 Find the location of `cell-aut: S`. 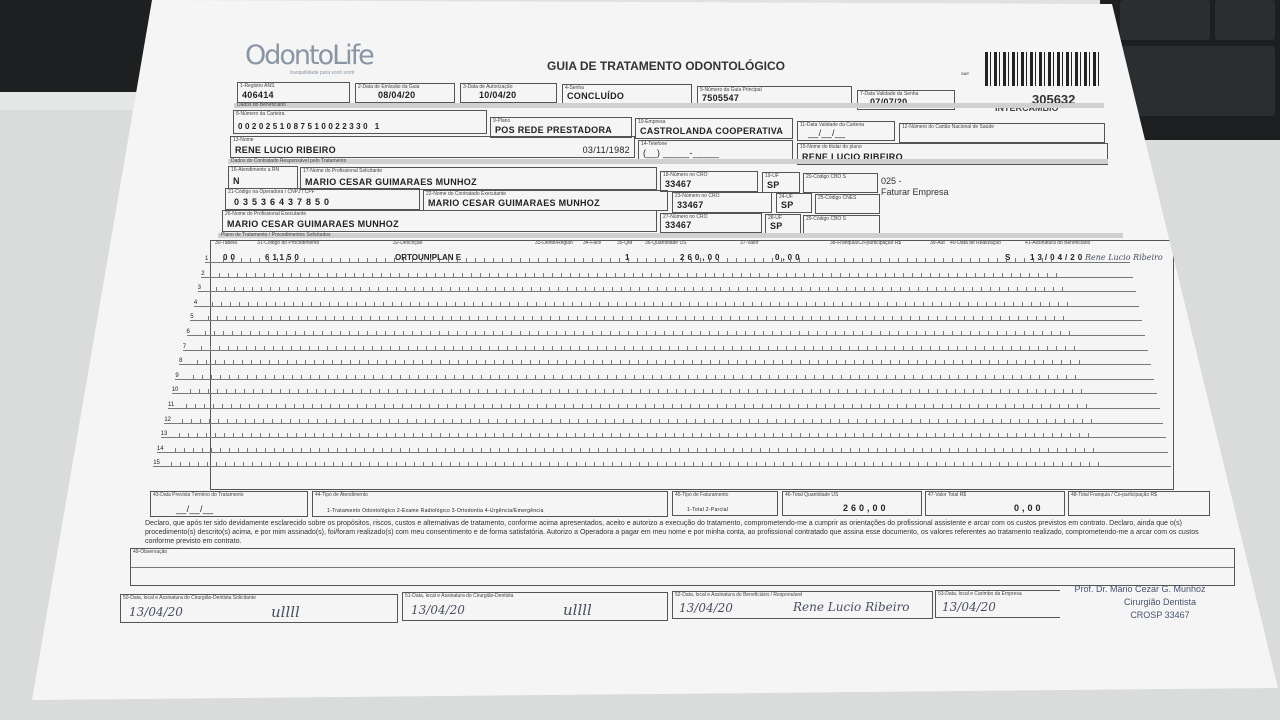

cell-aut: S is located at coordinates (1007, 257).